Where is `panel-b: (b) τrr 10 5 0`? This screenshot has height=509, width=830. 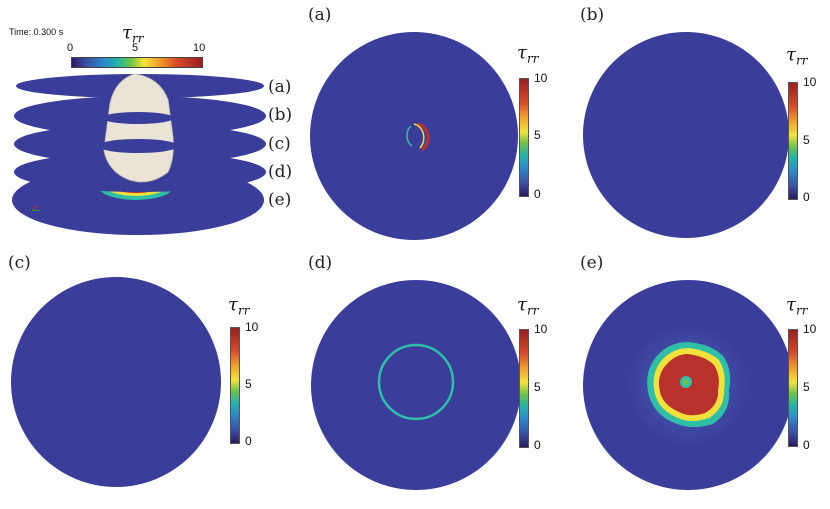
panel-b: (b) τrr 10 5 0 is located at coordinates (703, 122).